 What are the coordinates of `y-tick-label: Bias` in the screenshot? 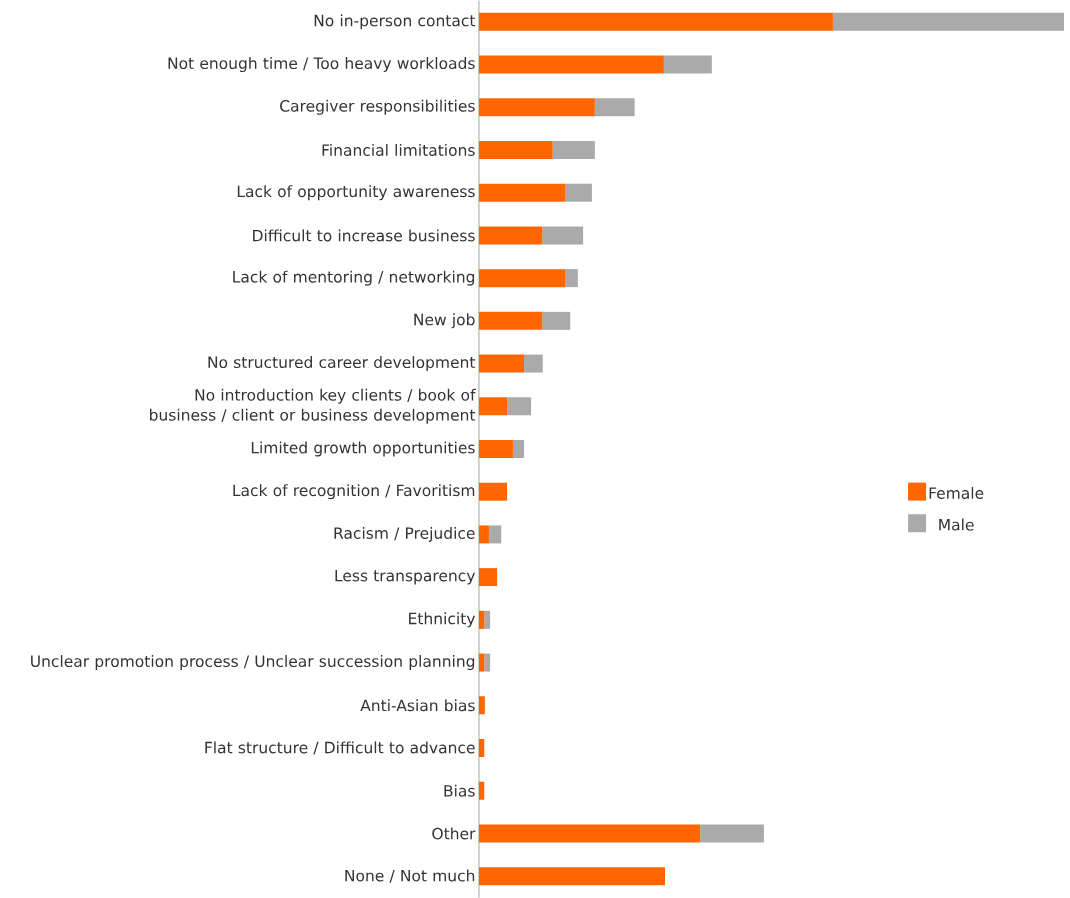 It's located at (459, 790).